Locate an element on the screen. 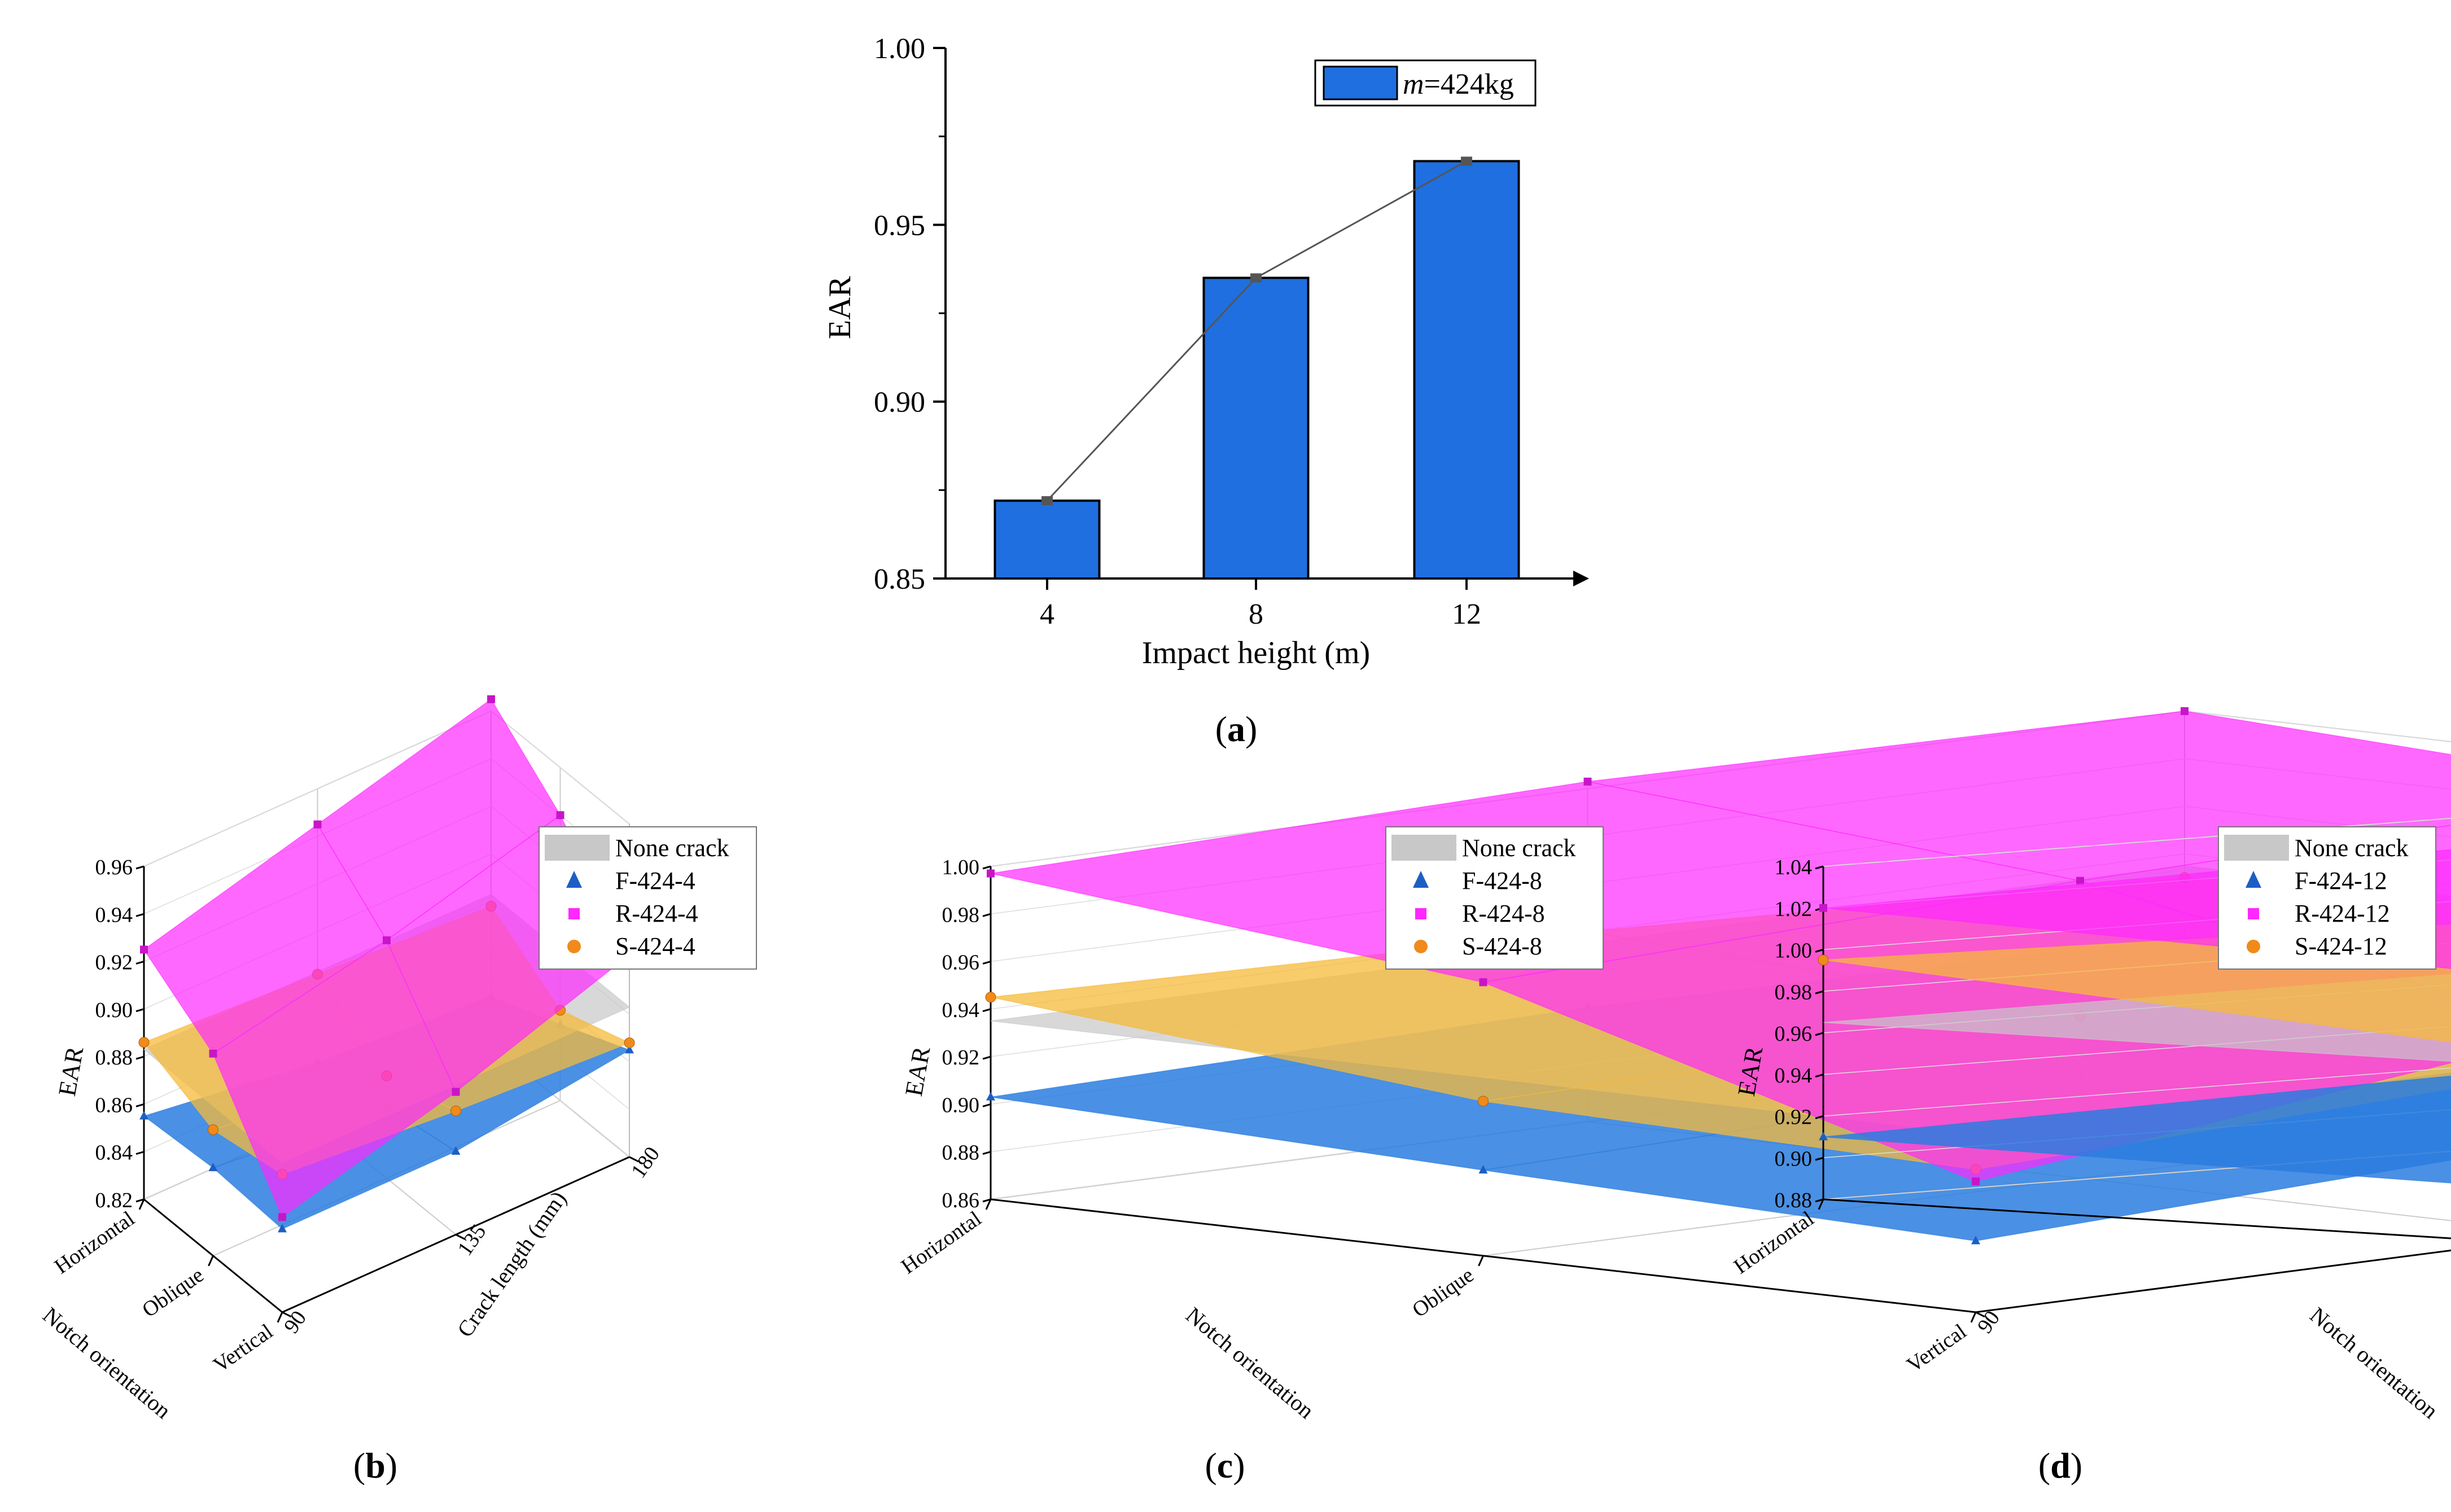 Image resolution: width=2451 pixels, height=1512 pixels. legend-rest: =424kg is located at coordinates (1469, 84).